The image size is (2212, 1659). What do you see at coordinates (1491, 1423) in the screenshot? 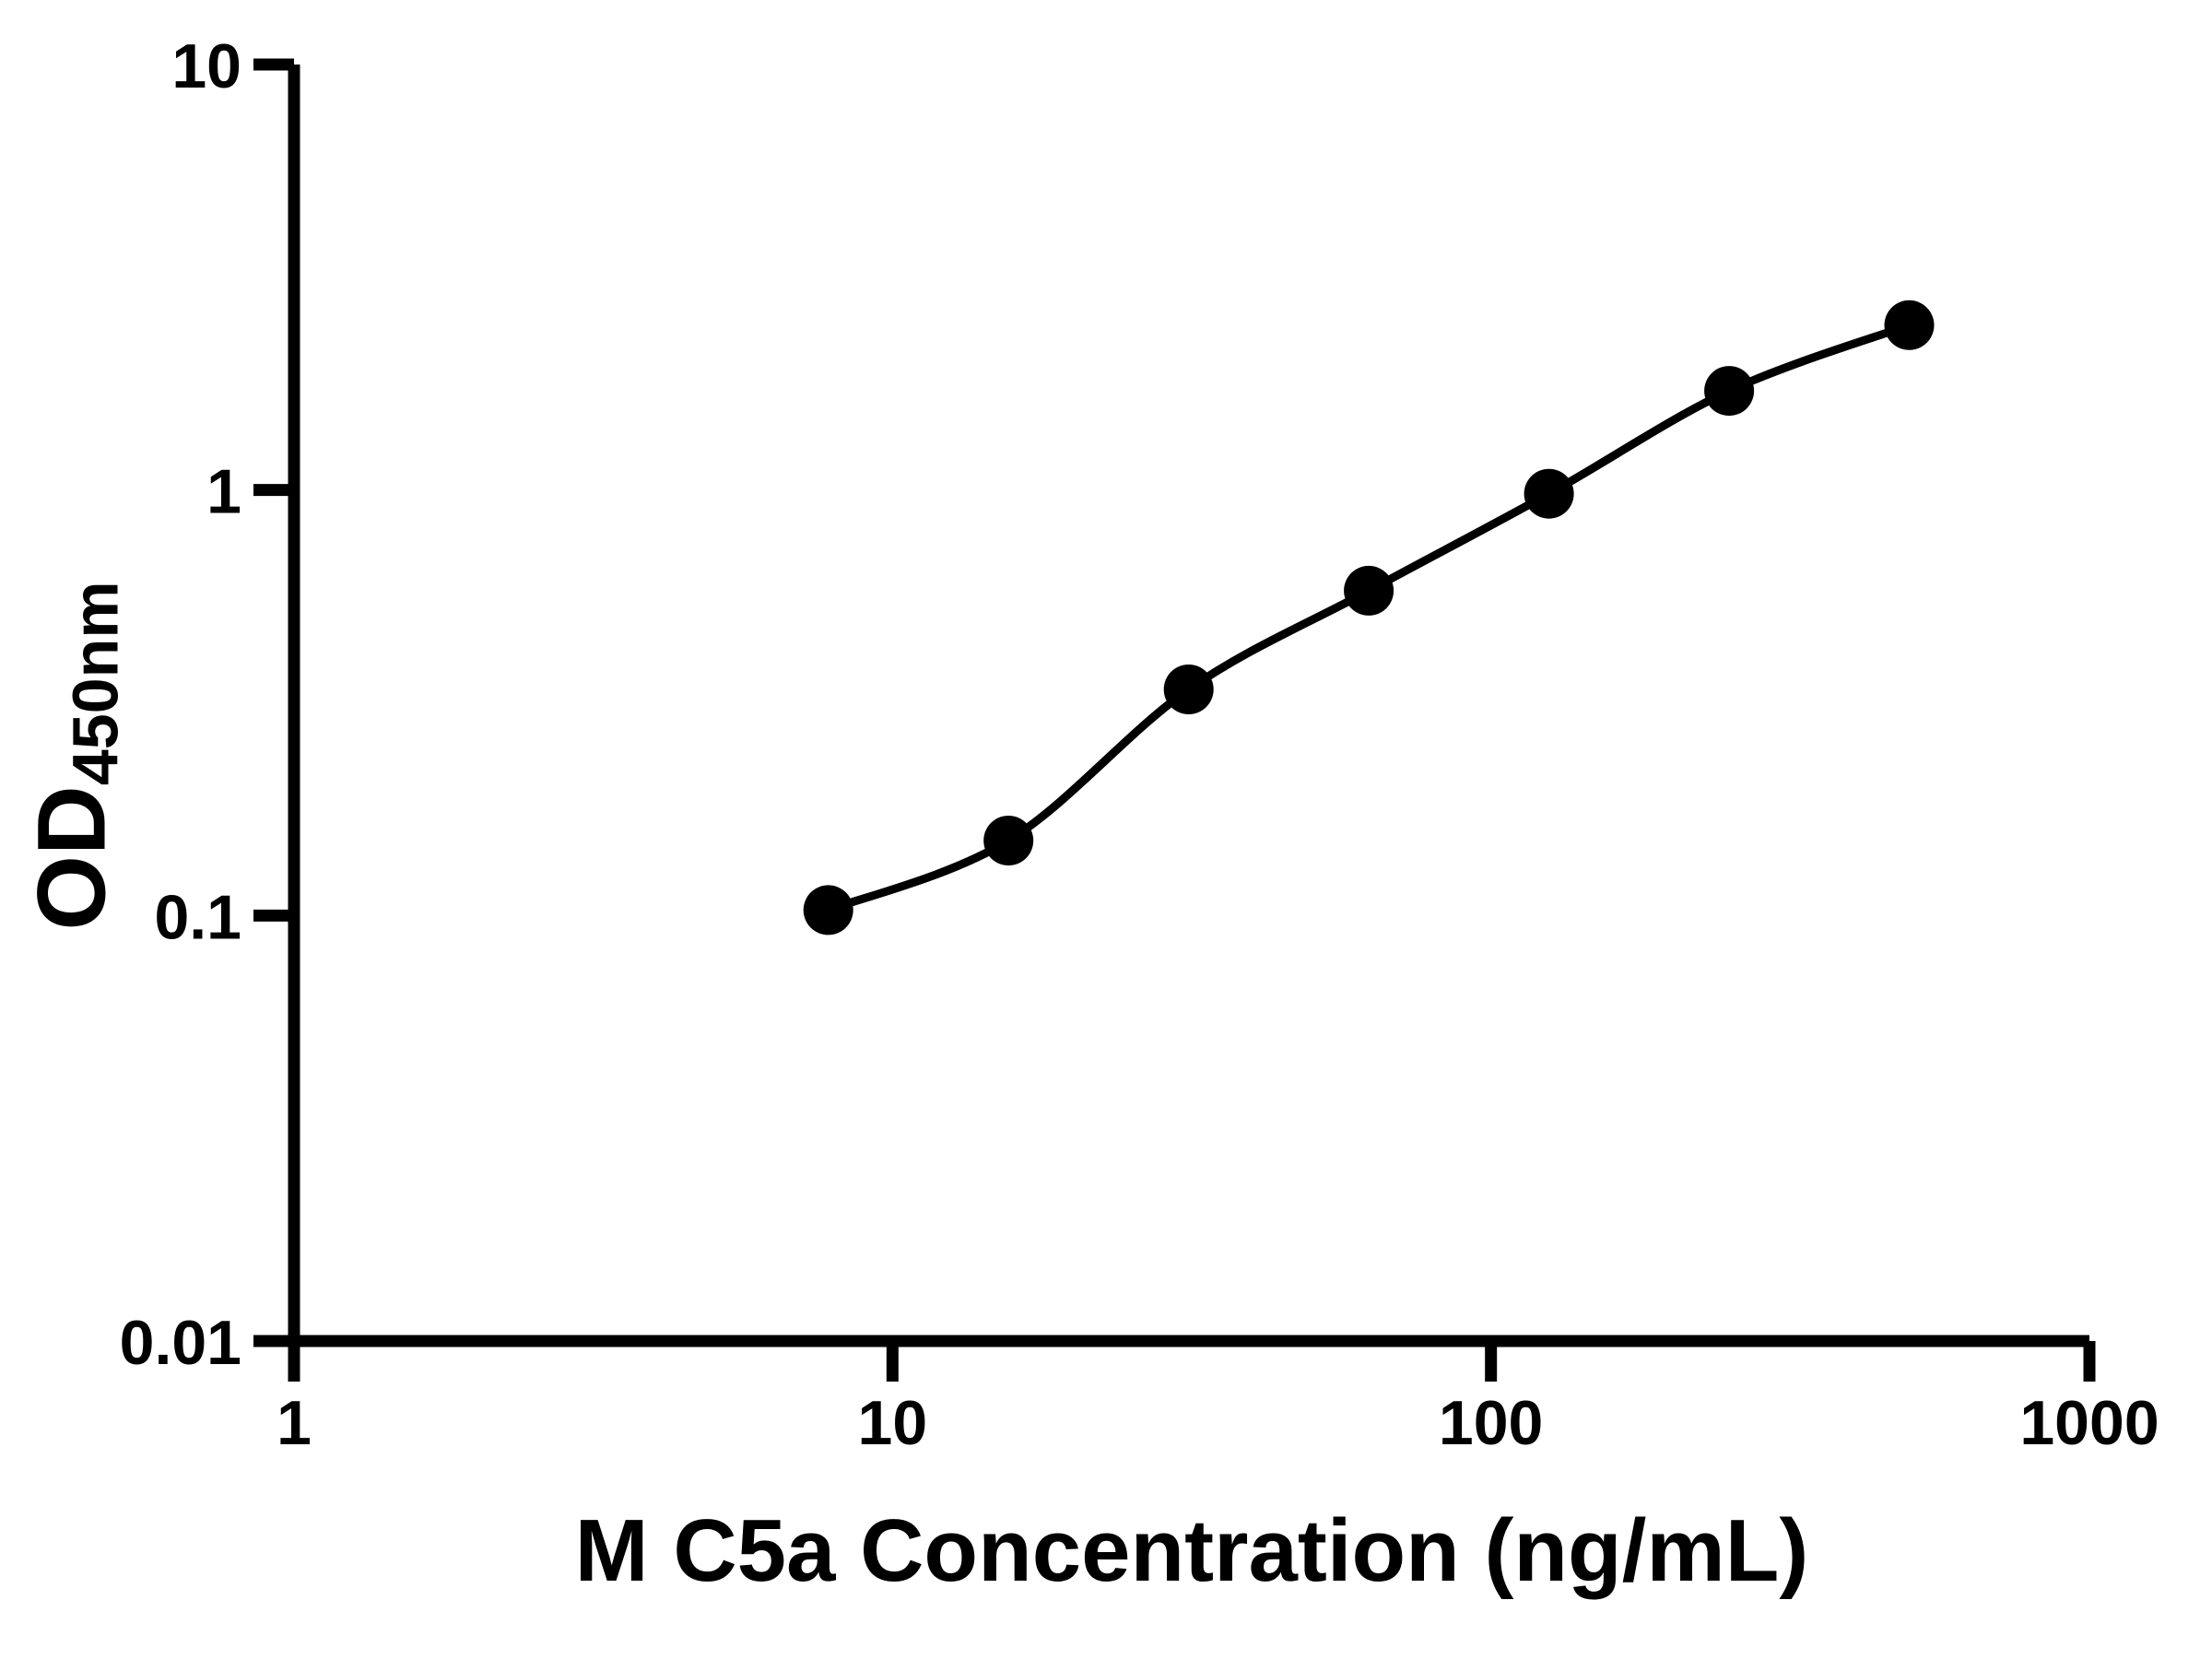
I see `x-tick-label: 100` at bounding box center [1491, 1423].